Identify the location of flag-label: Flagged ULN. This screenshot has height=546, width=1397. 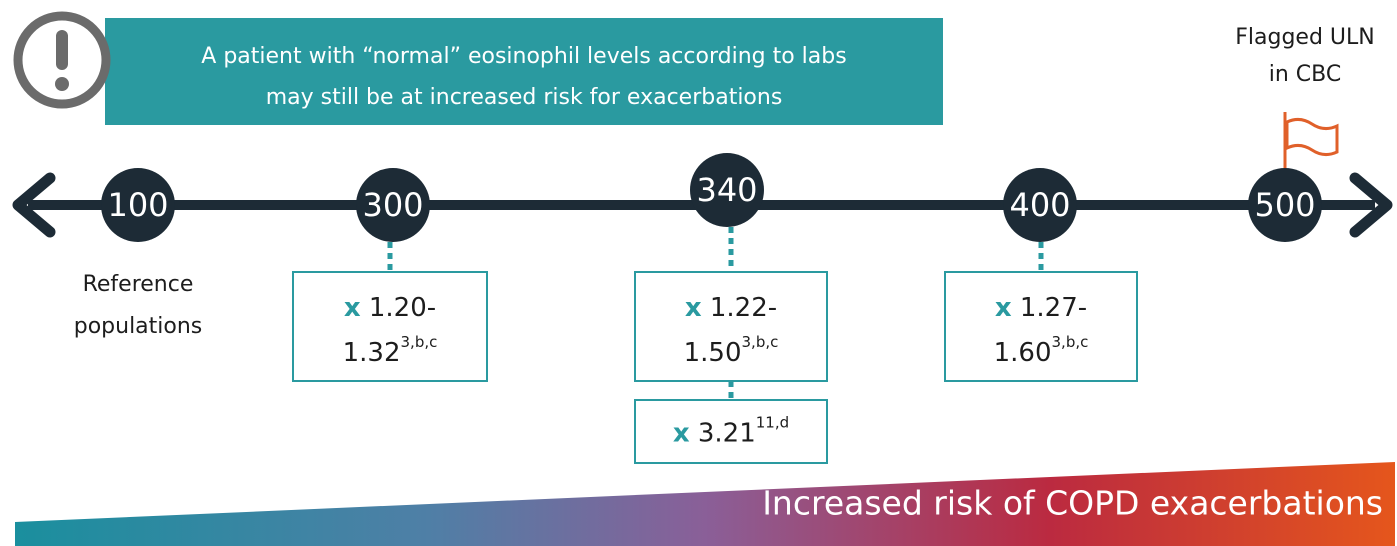
(1305, 37).